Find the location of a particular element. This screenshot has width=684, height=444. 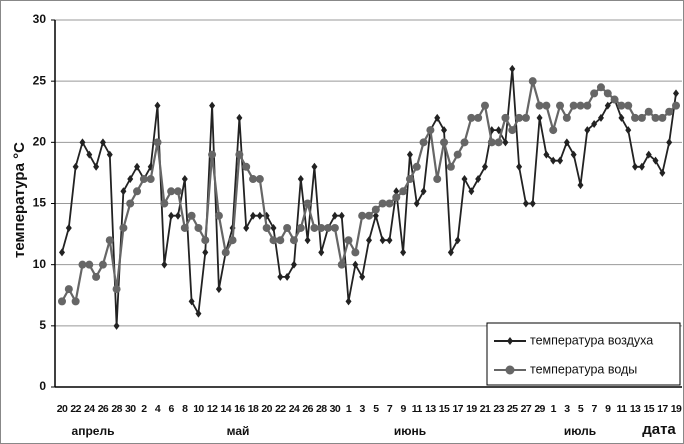

x-tick-label: 27 is located at coordinates (526, 409).